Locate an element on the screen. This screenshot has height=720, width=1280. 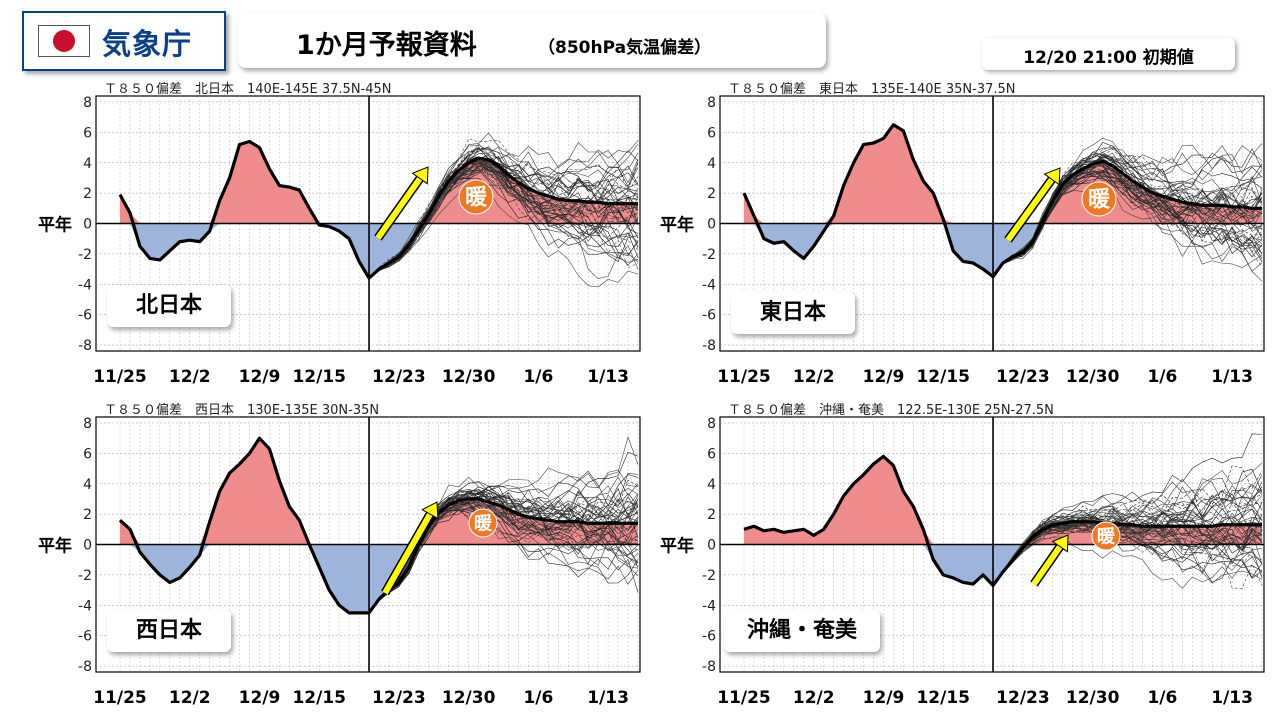
x-tick-label: 12/2 is located at coordinates (814, 377).